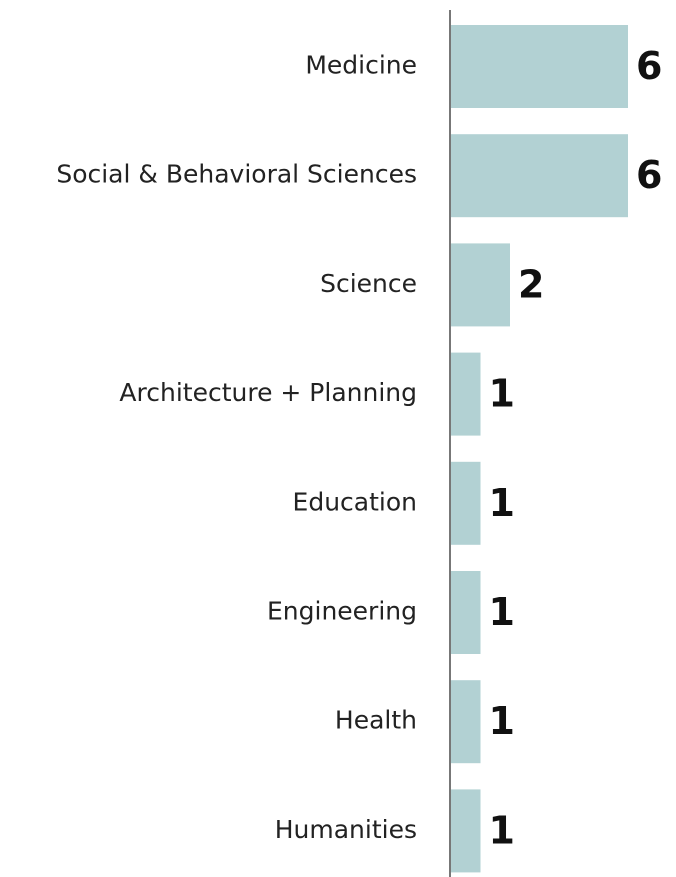 The image size is (676, 877). Describe the element at coordinates (268, 392) in the screenshot. I see `category-label: Architecture + Planning` at that location.